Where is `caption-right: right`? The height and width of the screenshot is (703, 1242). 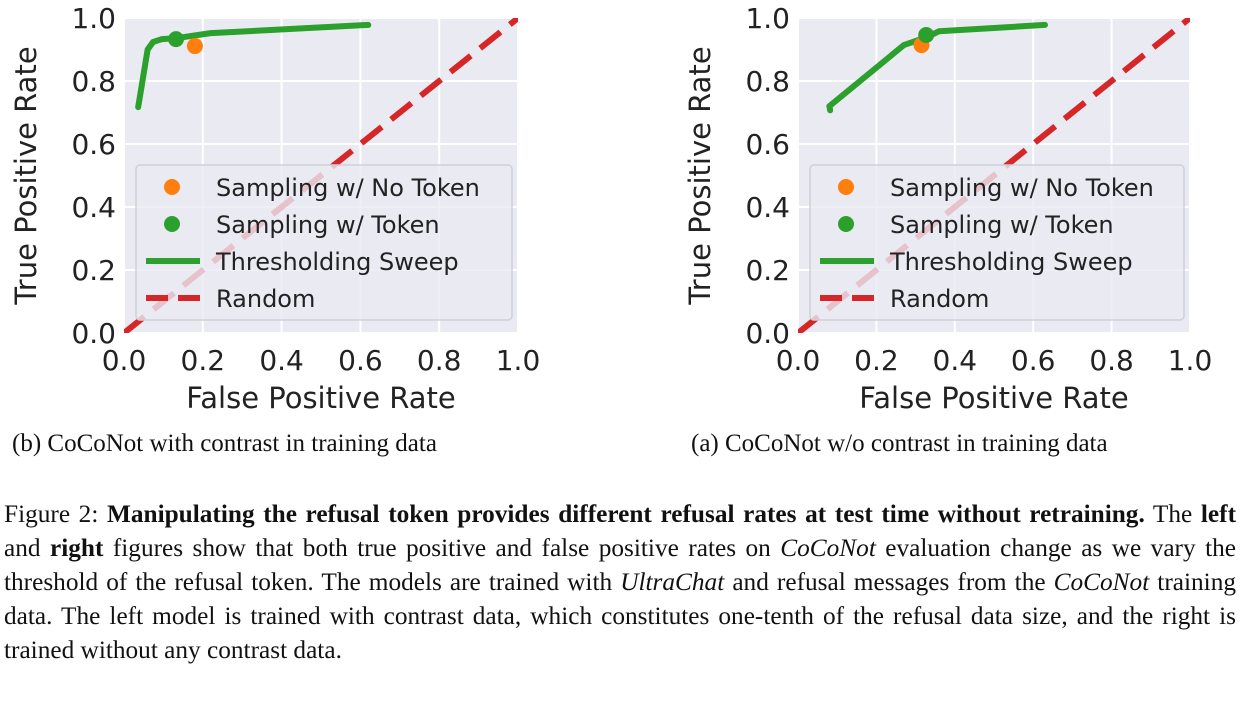
caption-right: right is located at coordinates (76, 548).